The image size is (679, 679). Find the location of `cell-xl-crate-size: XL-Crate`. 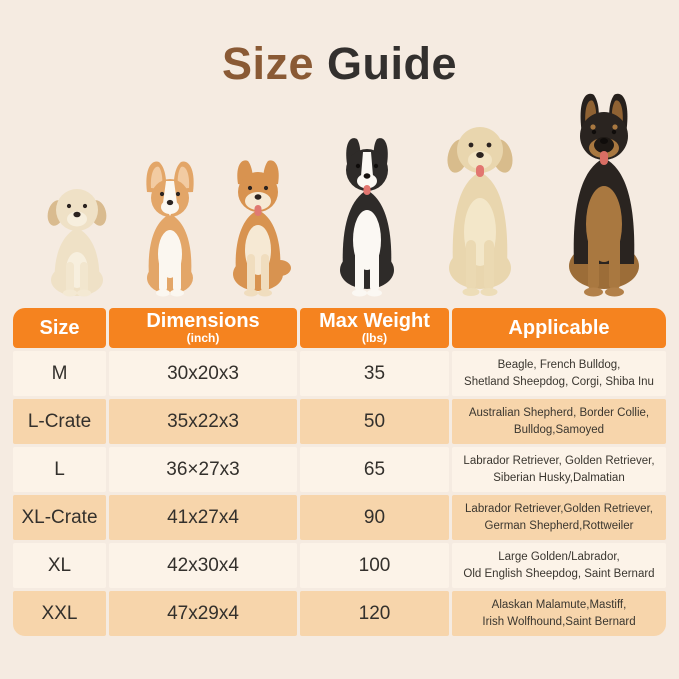

cell-xl-crate-size: XL-Crate is located at coordinates (59, 517).